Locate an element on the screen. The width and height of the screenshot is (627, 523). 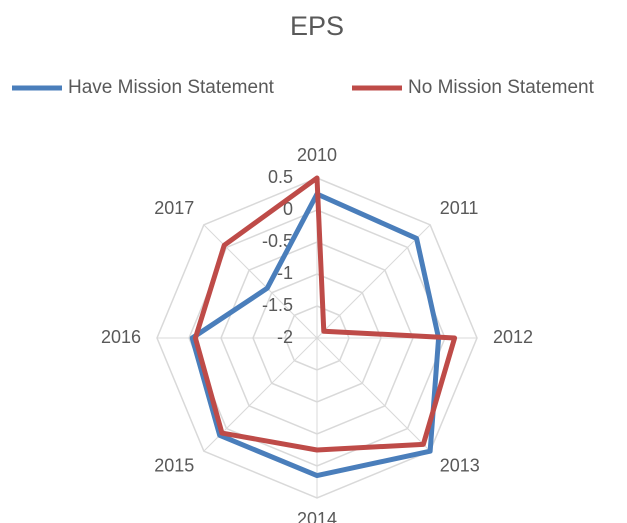
category-label: 2017 is located at coordinates (174, 208).